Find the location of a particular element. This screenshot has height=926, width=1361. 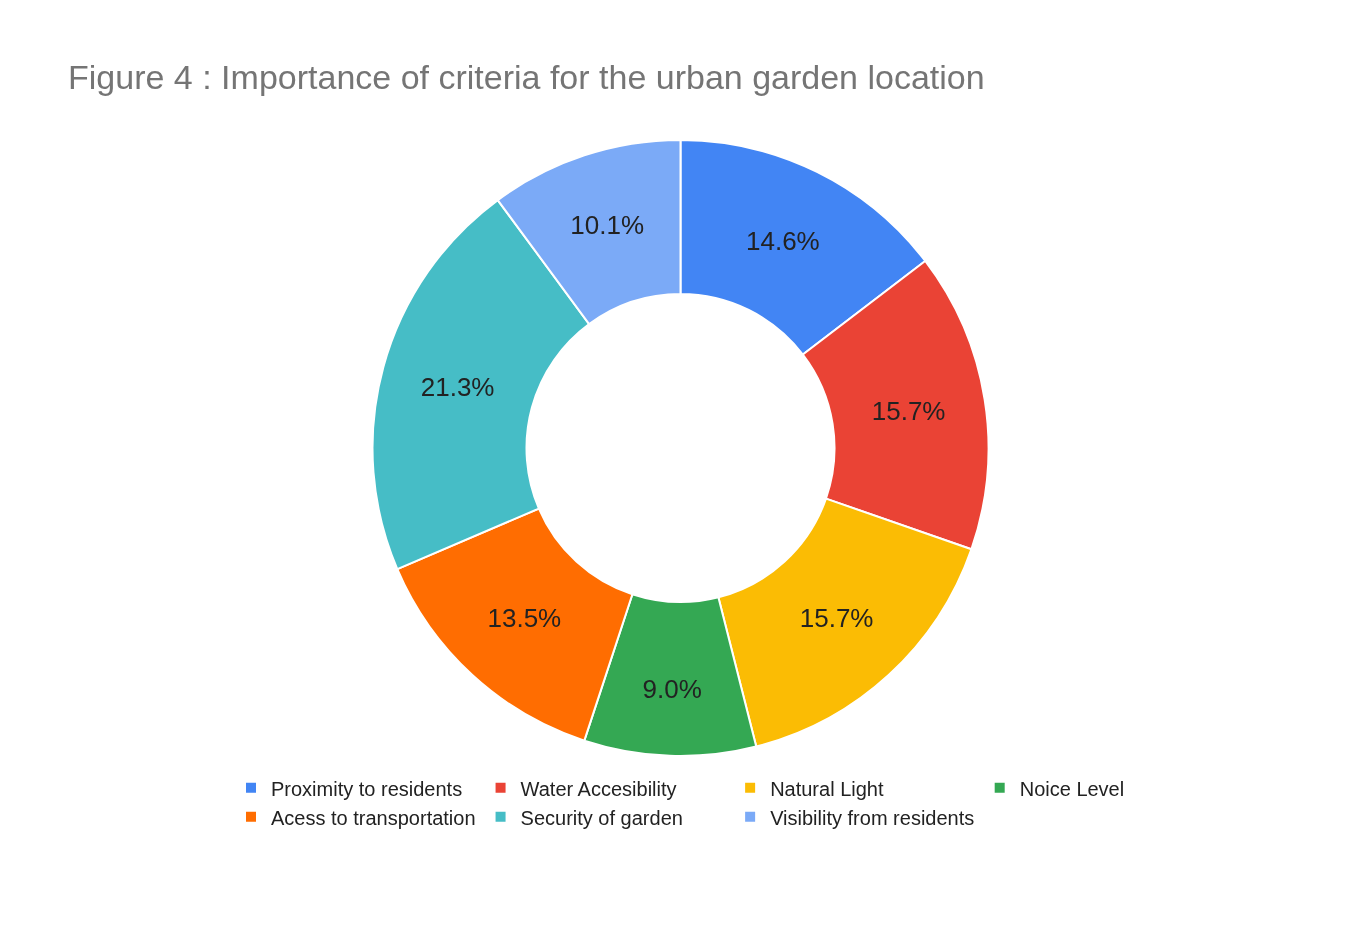

data-label: 13.5% is located at coordinates (524, 618).